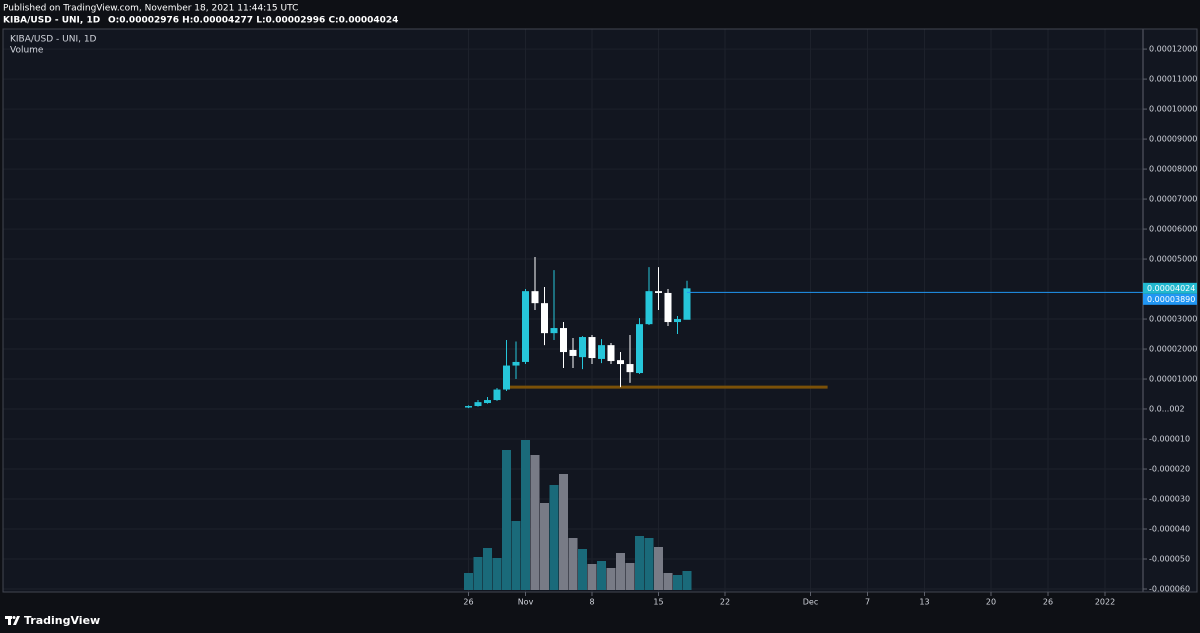 Image resolution: width=1200 pixels, height=633 pixels. Describe the element at coordinates (1169, 469) in the screenshot. I see `y-tick-label: -0.000020` at that location.